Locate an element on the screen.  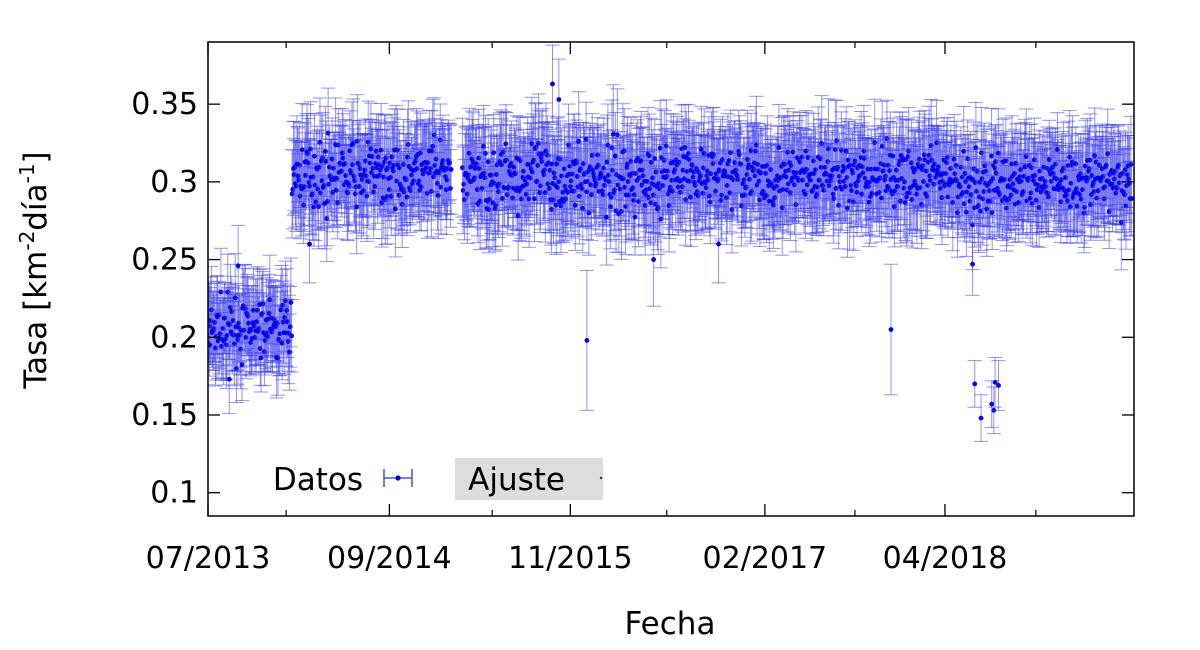
legend-label-datos: Datos is located at coordinates (318, 480).